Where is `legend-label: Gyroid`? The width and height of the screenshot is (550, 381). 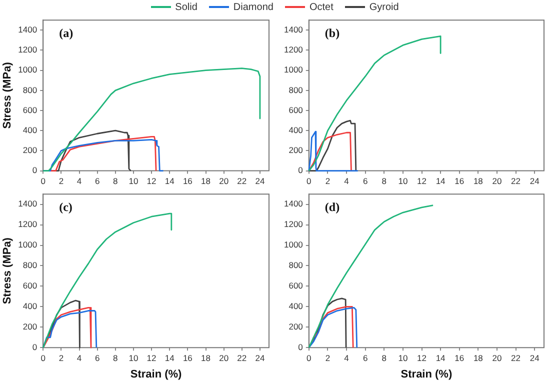 legend-label: Gyroid is located at coordinates (384, 7).